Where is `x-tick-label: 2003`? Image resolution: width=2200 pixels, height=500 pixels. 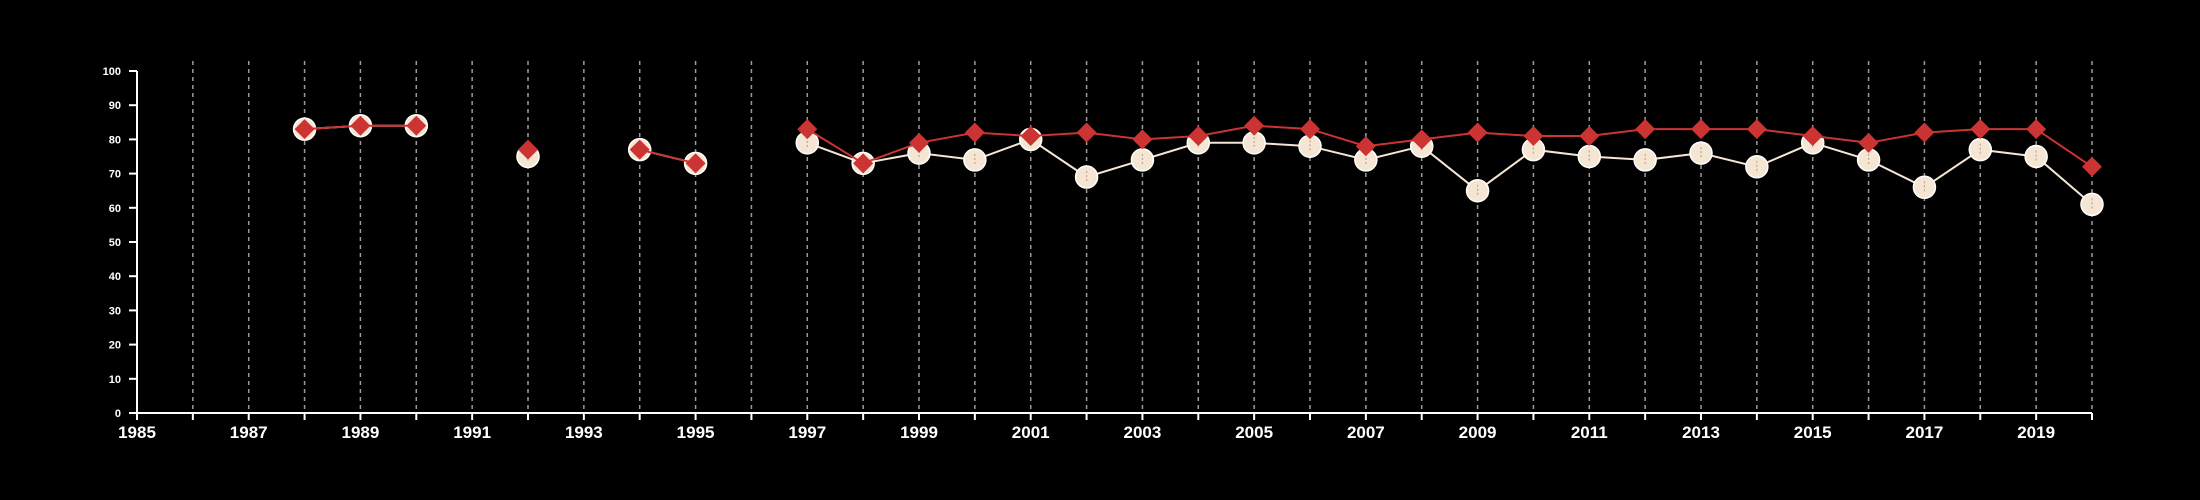
x-tick-label: 2003 is located at coordinates (1143, 432).